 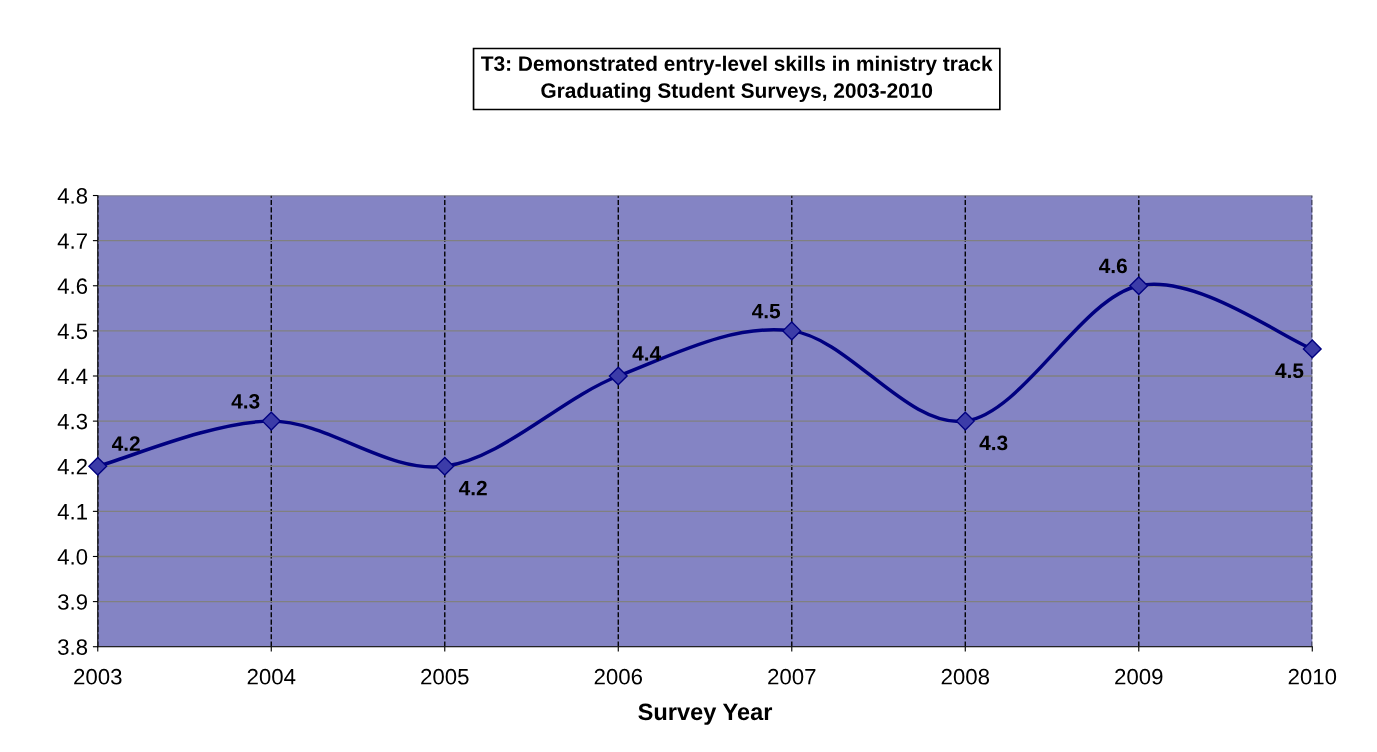 I want to click on data-label: 4.6, so click(x=1113, y=266).